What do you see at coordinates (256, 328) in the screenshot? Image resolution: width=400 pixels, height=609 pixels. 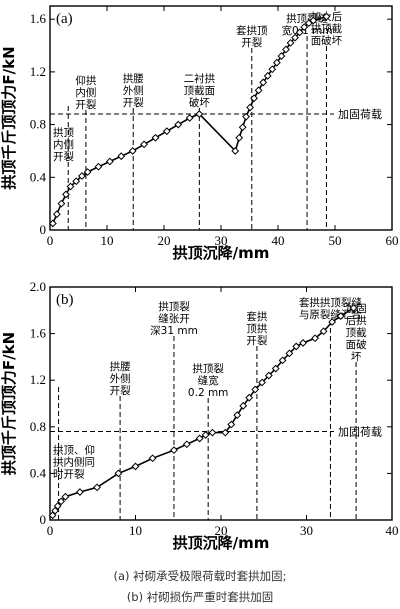 I see `annotation-label: 顶拱` at bounding box center [256, 328].